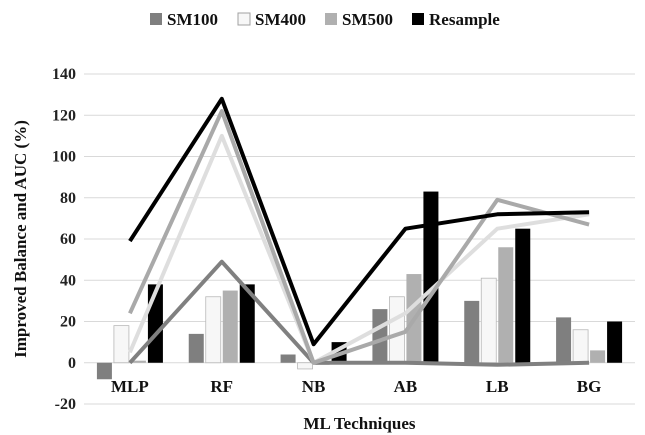 The height and width of the screenshot is (435, 645). Describe the element at coordinates (20, 239) in the screenshot. I see `y-axis-title: Improved Balance and AUC (%)` at that location.